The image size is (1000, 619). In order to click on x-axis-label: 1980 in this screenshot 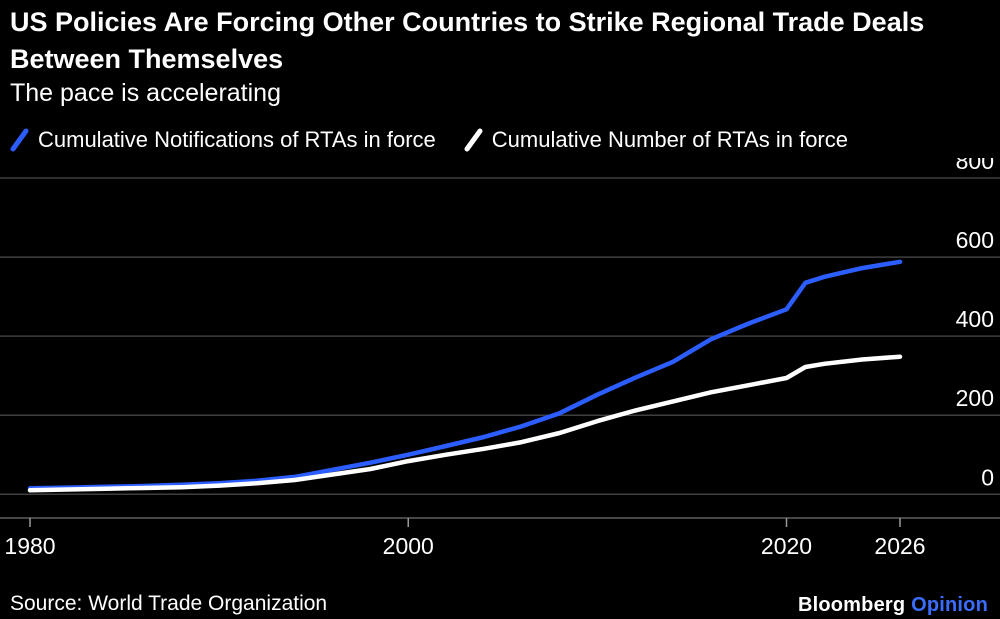, I will do `click(29, 546)`.